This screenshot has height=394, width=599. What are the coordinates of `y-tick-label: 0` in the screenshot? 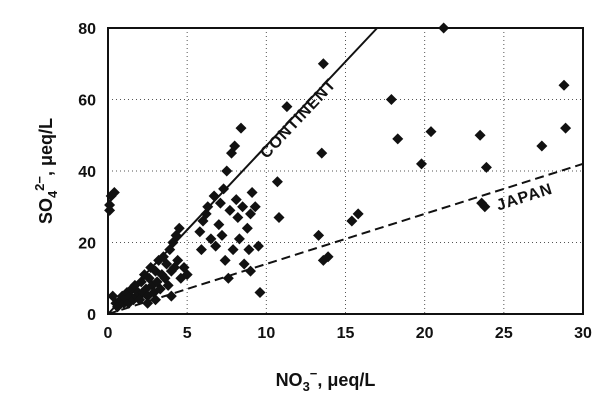 It's located at (91, 315).